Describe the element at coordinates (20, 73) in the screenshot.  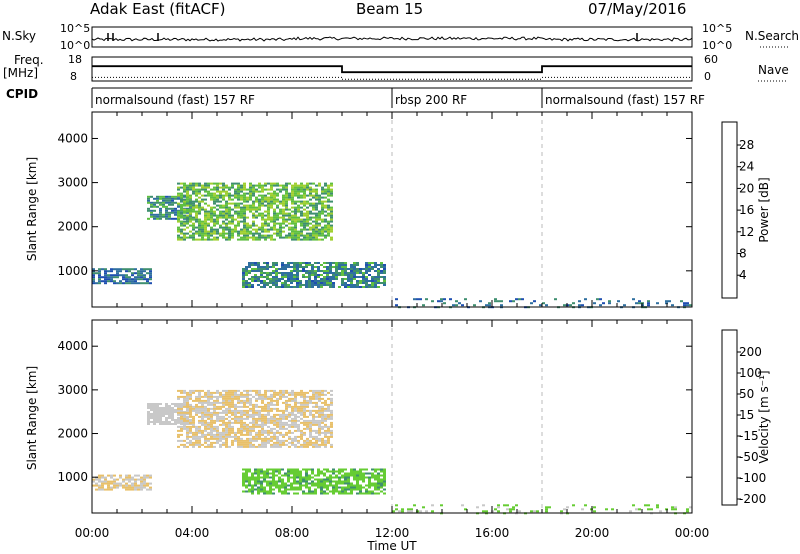
I see `freq-label-2: [MHz]` at that location.